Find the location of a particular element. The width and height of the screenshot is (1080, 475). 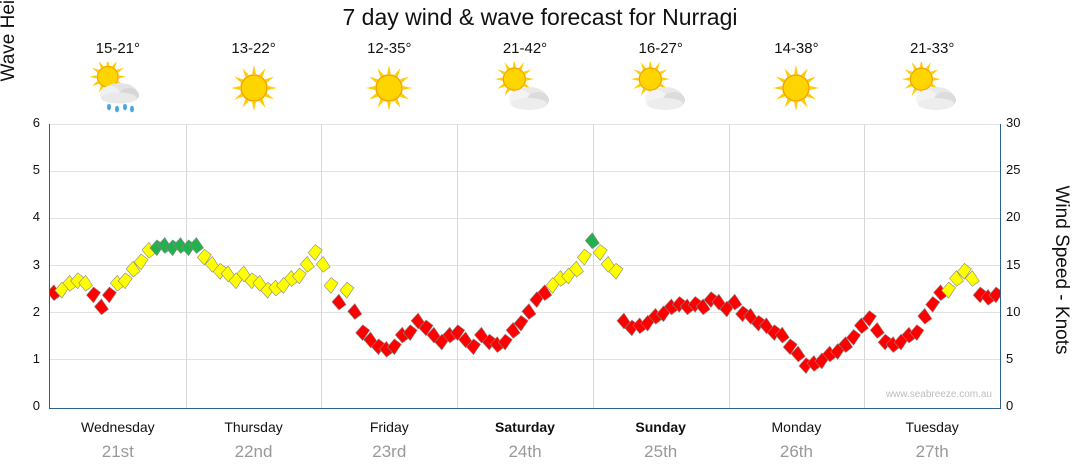

rain-shower-icon is located at coordinates (118, 86).